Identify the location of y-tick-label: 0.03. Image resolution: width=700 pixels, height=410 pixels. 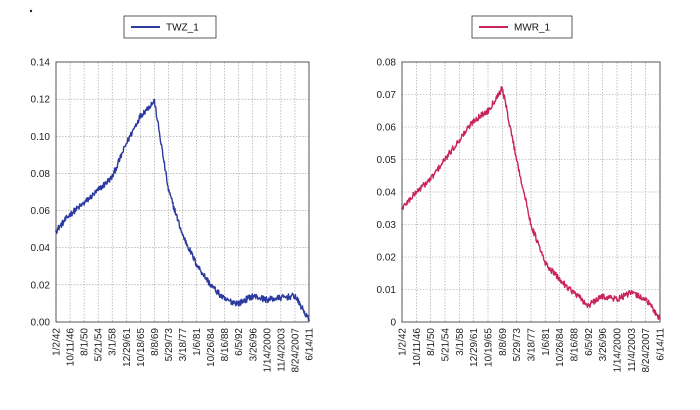
(387, 225).